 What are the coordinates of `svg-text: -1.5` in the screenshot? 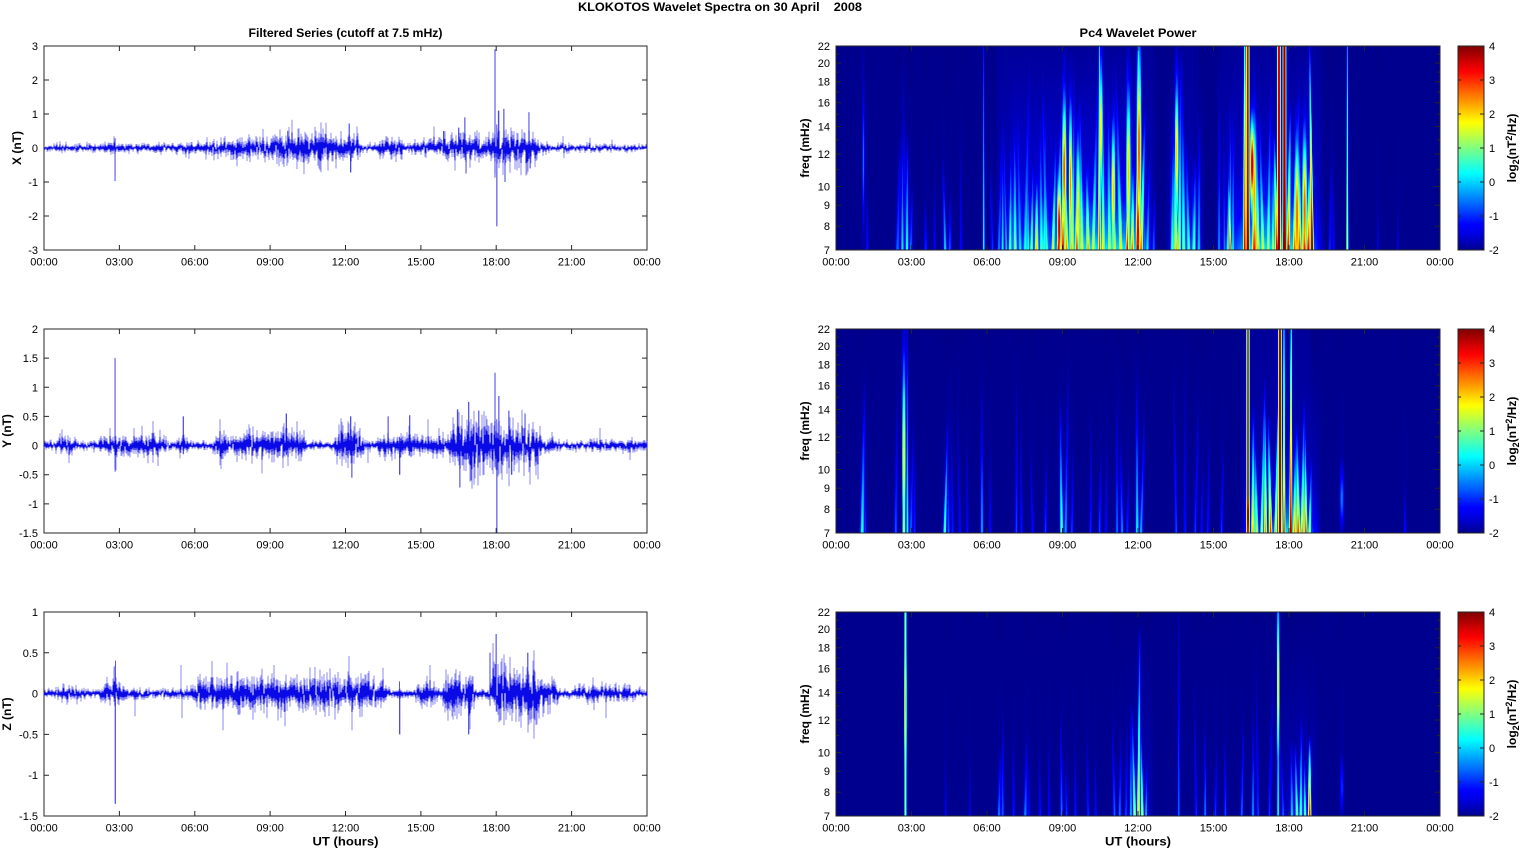 It's located at (28, 817).